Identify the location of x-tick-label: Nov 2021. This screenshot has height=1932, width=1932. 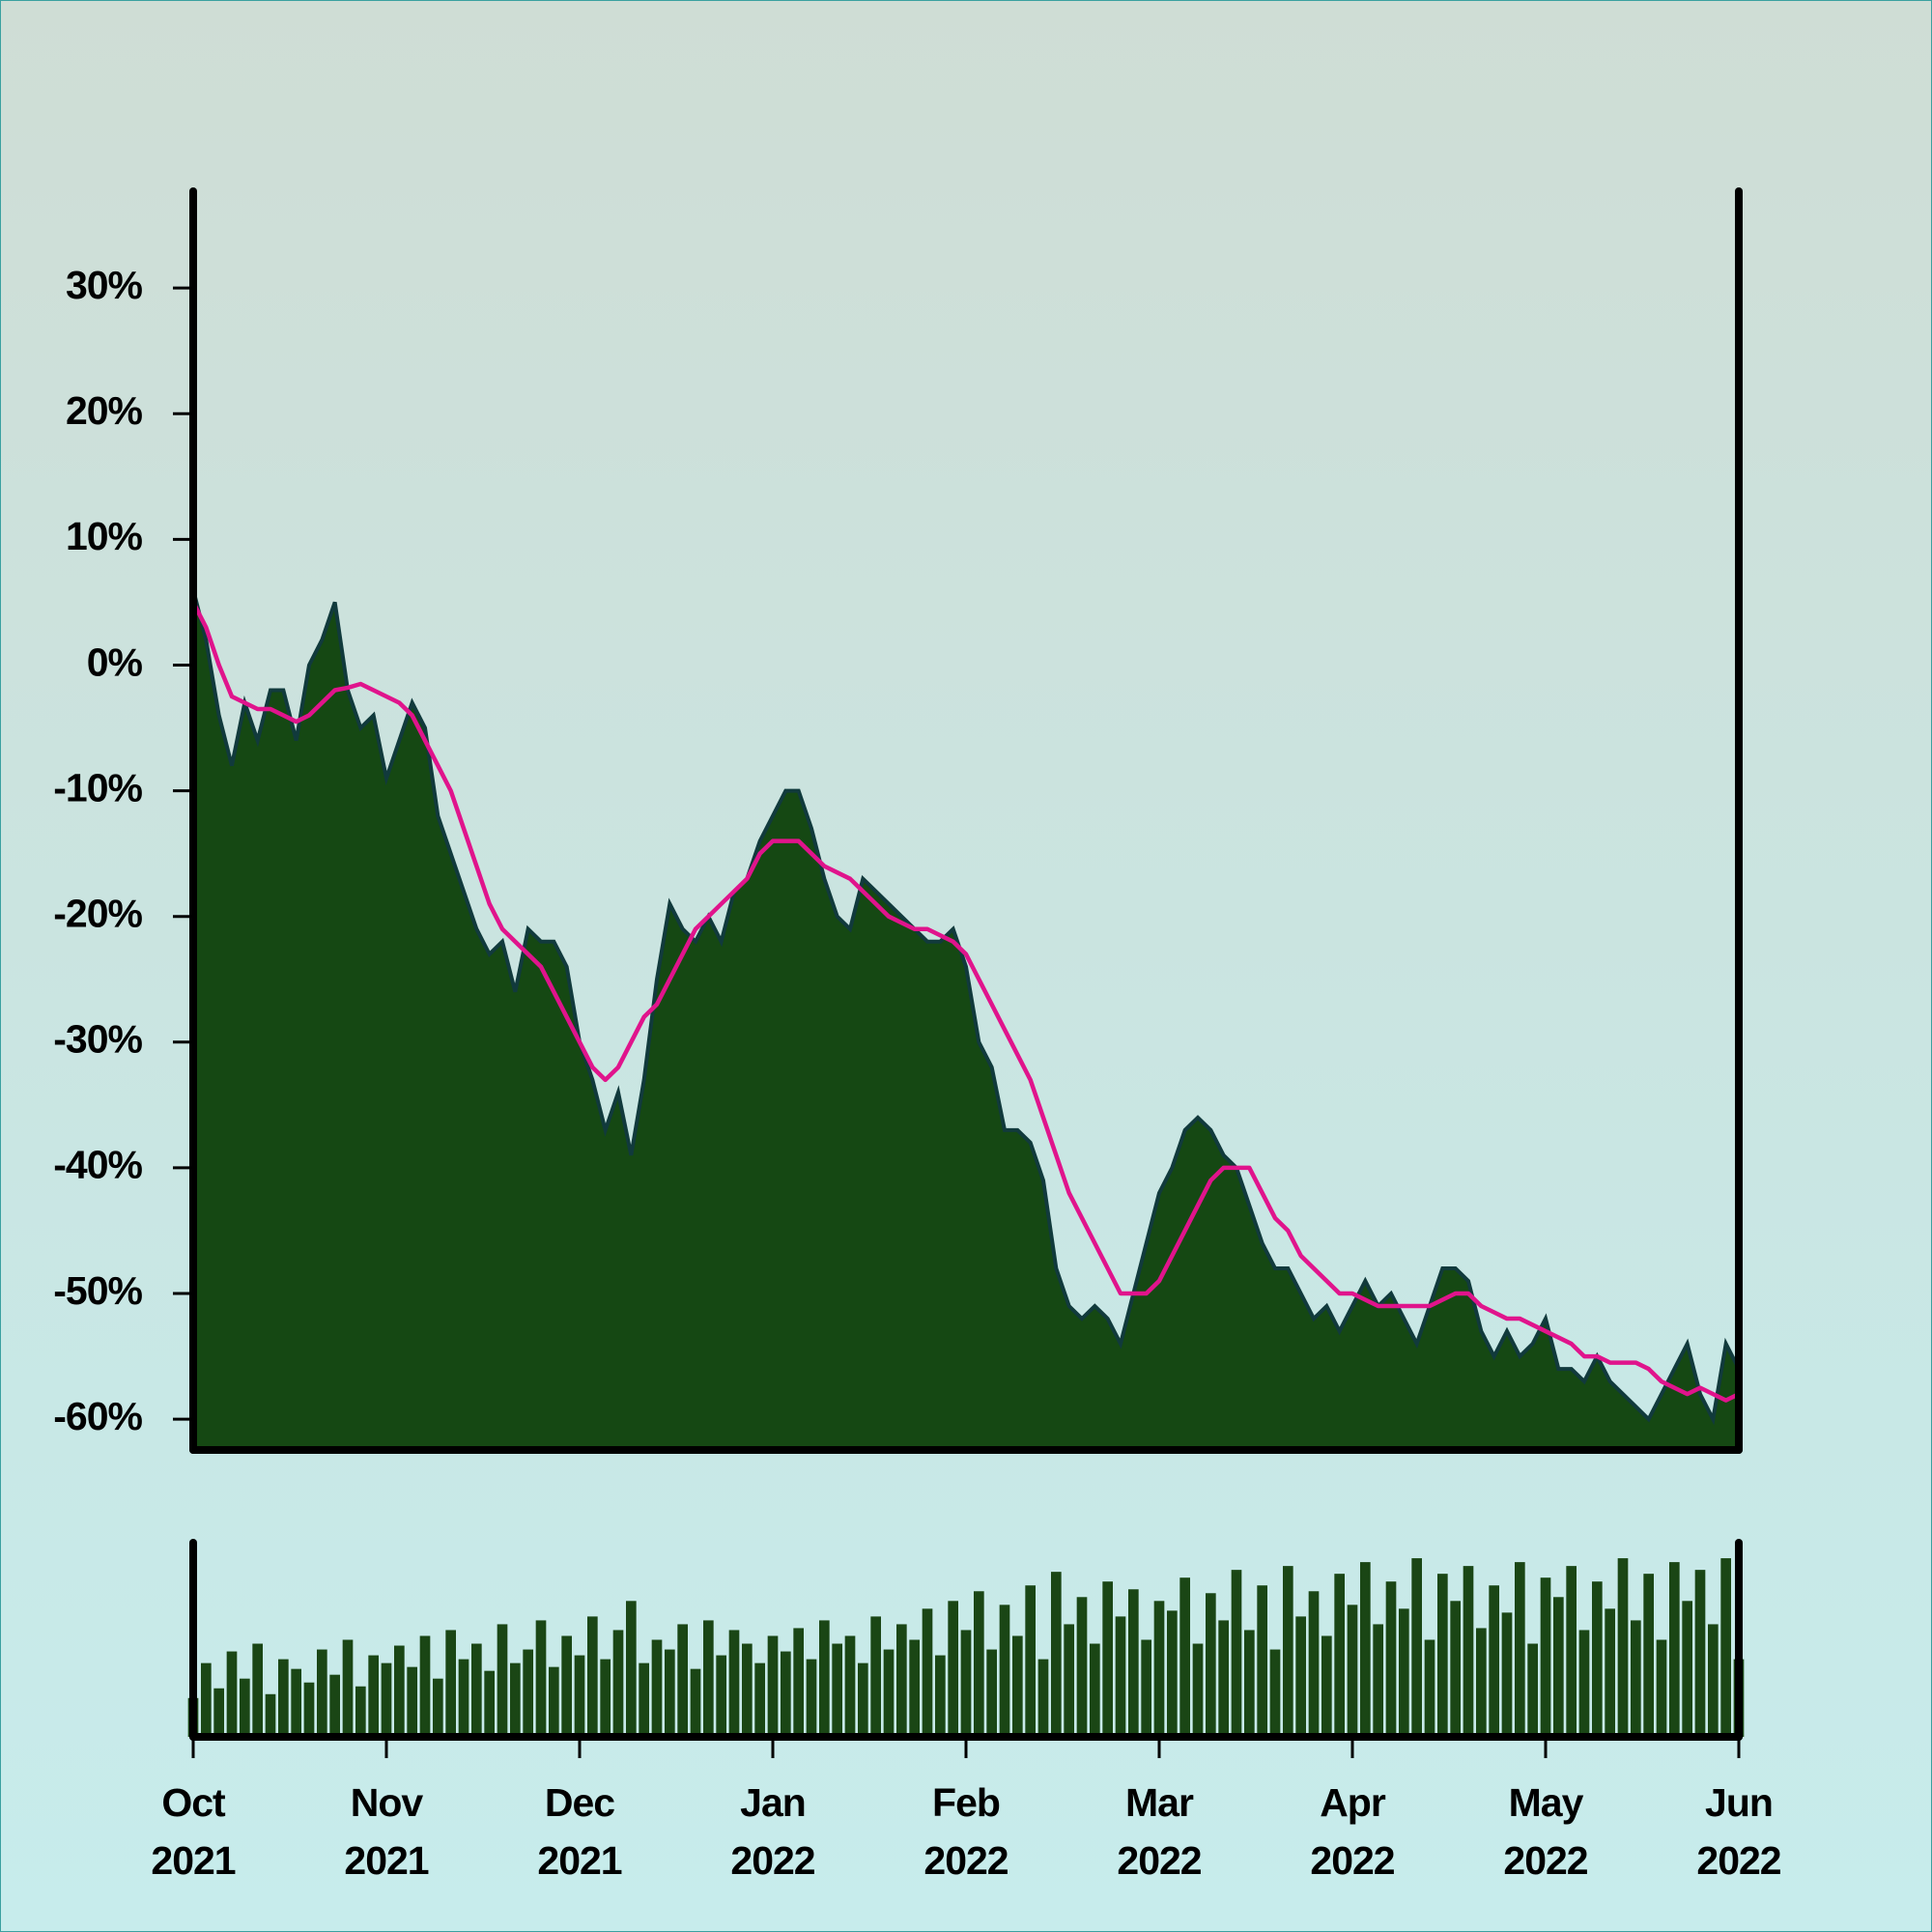
(386, 1831).